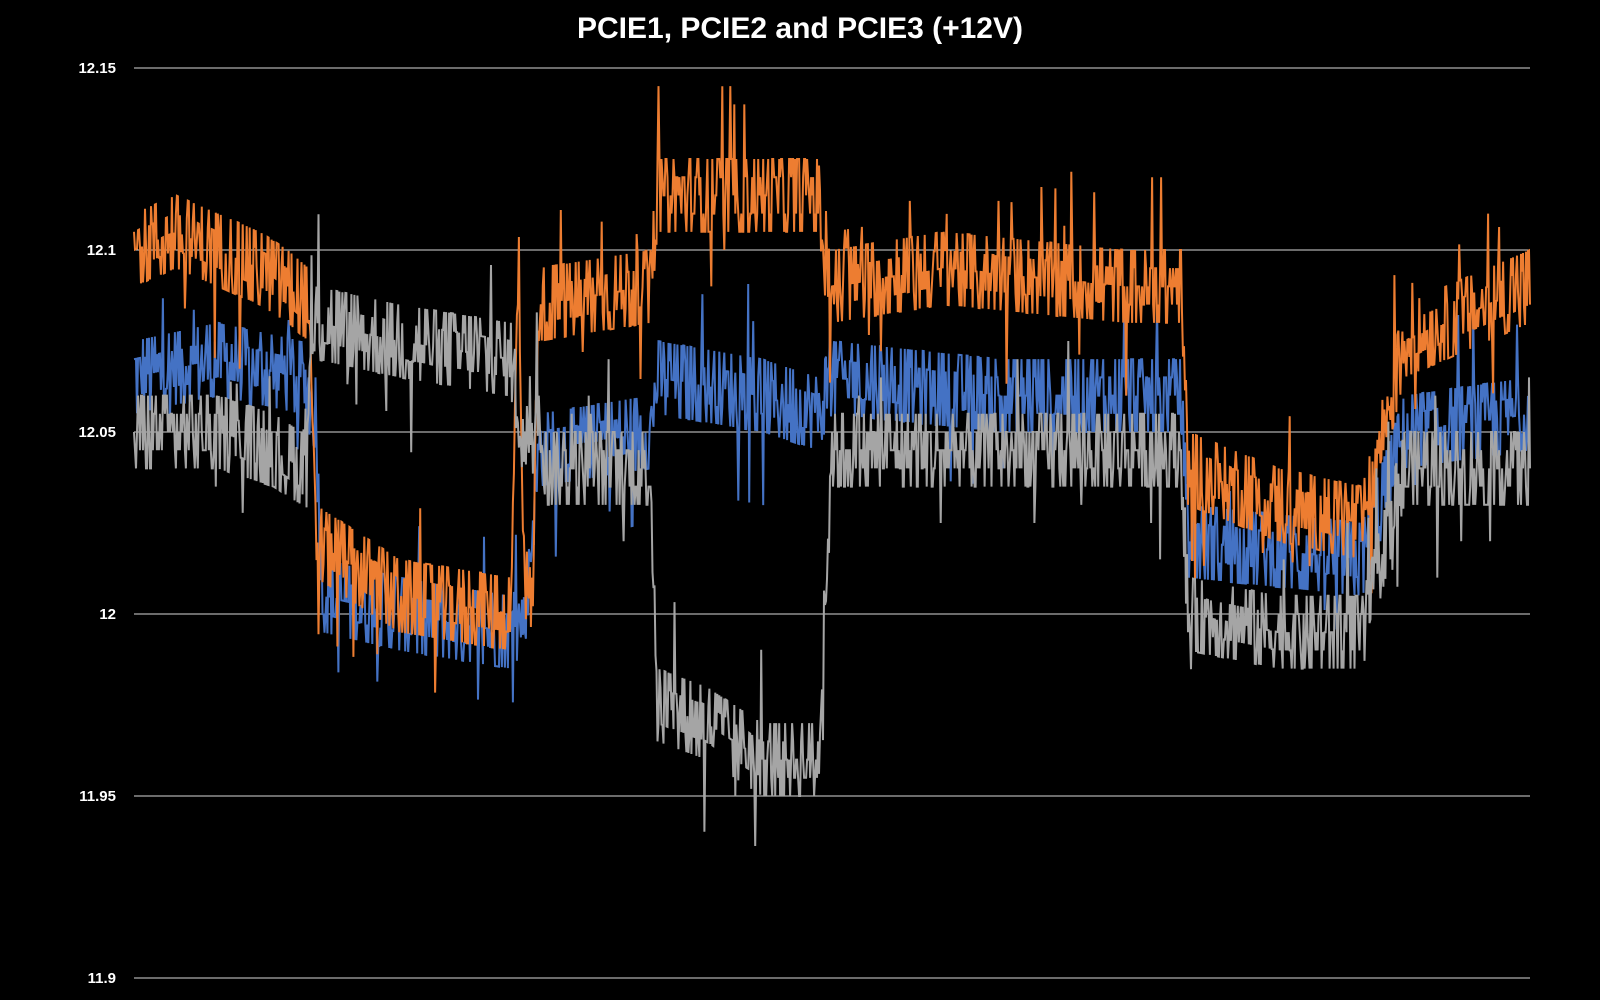  Describe the element at coordinates (102, 978) in the screenshot. I see `y-tick-label: 11.9` at that location.